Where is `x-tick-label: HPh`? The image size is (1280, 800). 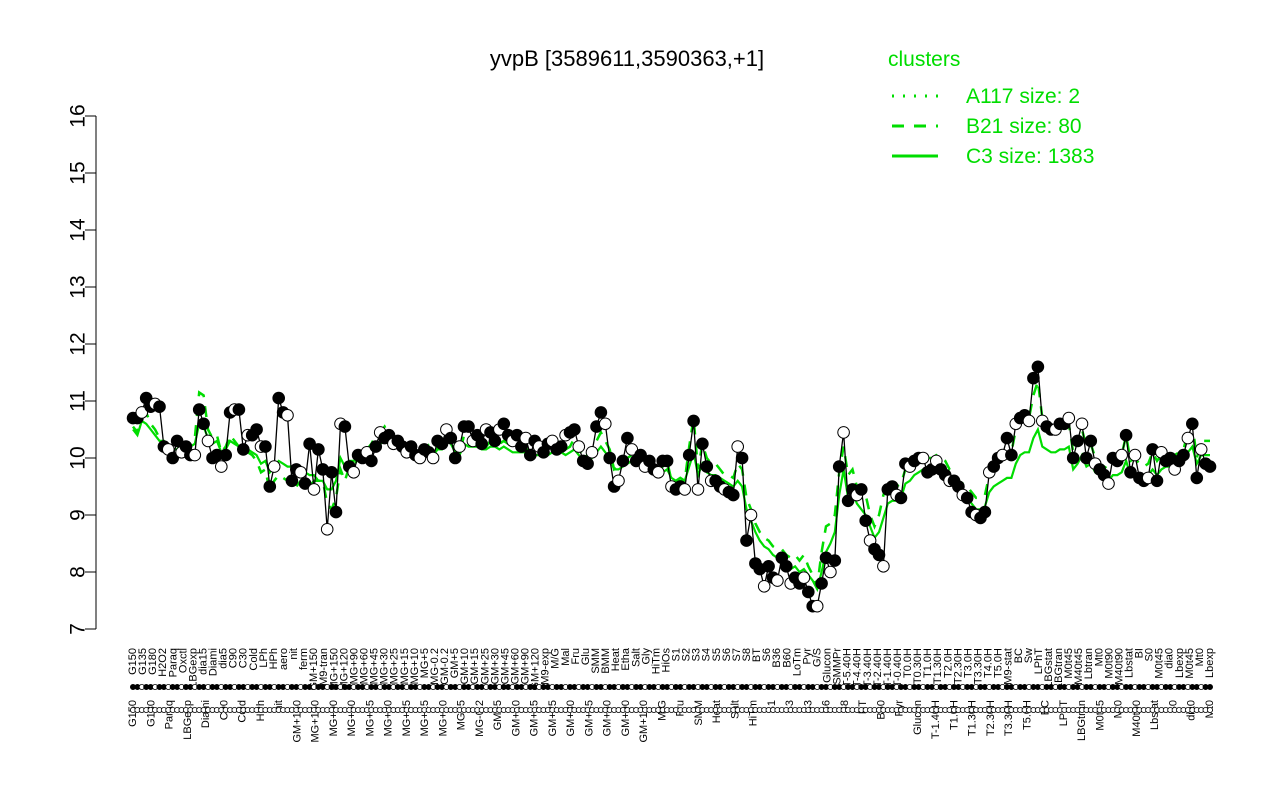
x-tick-label: HPh is located at coordinates (274, 658).